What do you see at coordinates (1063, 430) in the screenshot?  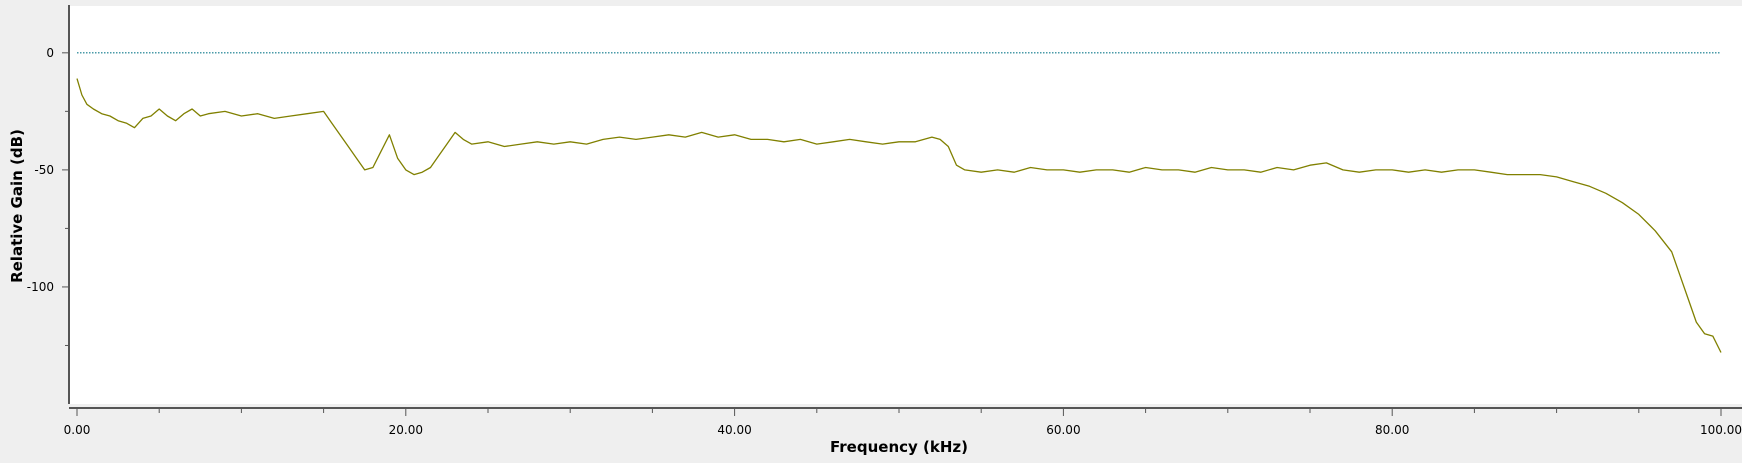 I see `x-tick-label: 60.00` at bounding box center [1063, 430].